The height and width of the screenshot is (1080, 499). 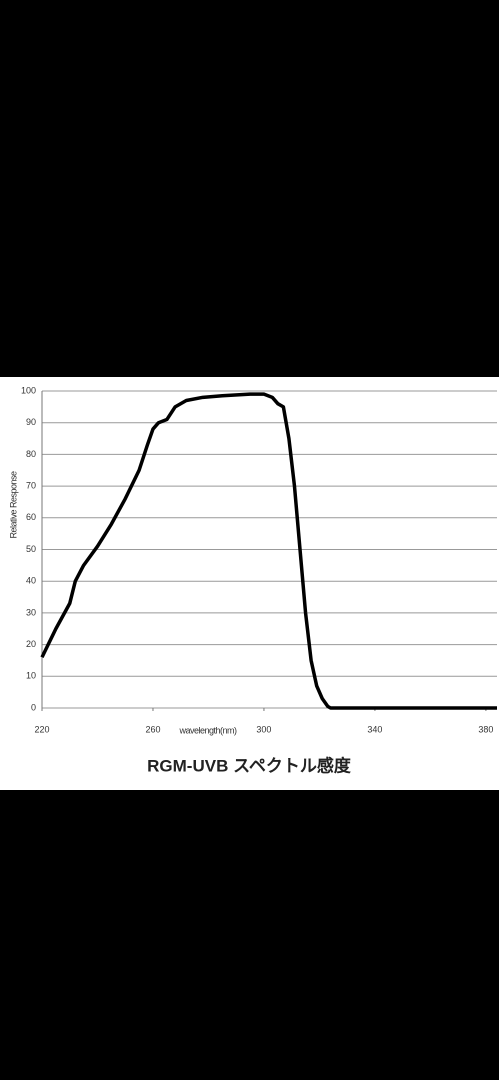 I want to click on x-tick-label: 300, so click(x=263, y=729).